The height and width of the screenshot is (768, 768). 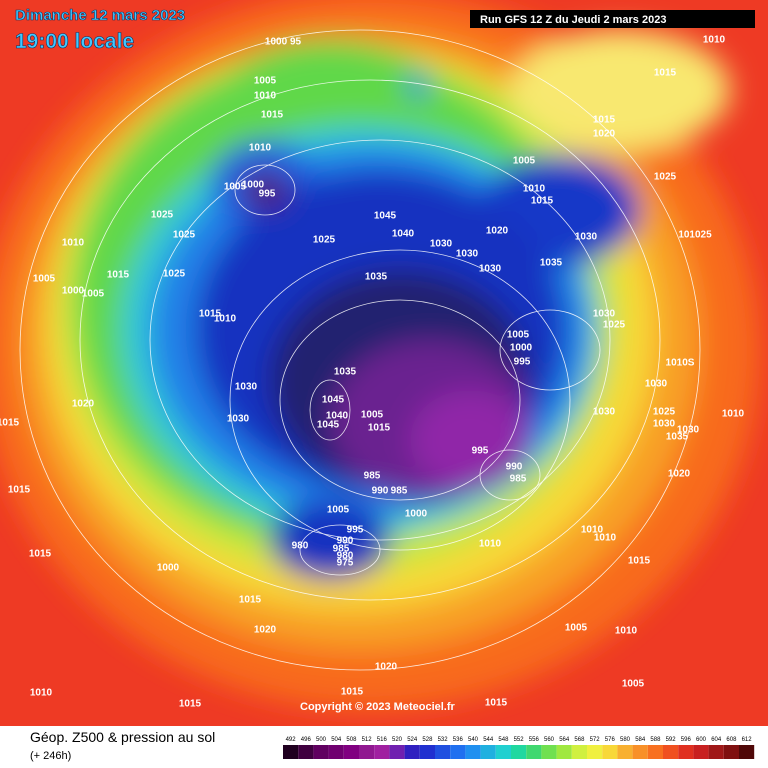 I want to click on colorbar-label: 508, so click(x=351, y=740).